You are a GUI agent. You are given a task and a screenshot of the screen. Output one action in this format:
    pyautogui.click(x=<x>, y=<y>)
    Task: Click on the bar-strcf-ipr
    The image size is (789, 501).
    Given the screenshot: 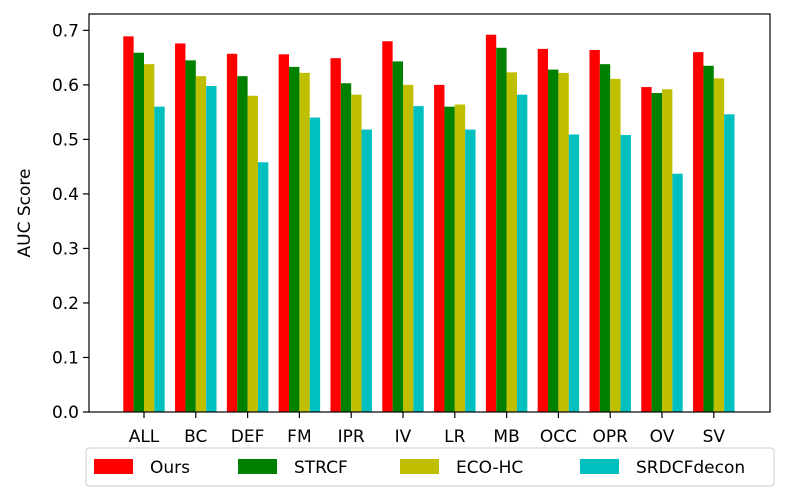 What is the action you would take?
    pyautogui.click(x=346, y=248)
    